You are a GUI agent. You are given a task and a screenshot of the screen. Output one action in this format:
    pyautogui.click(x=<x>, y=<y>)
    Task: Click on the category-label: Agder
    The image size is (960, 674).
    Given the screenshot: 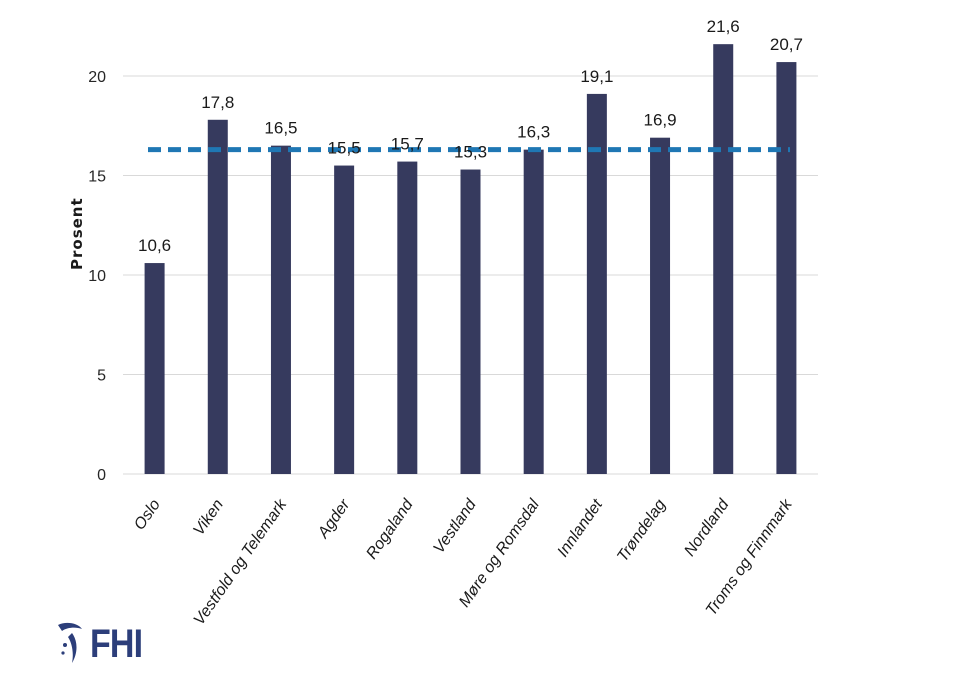 What is the action you would take?
    pyautogui.click(x=333, y=519)
    